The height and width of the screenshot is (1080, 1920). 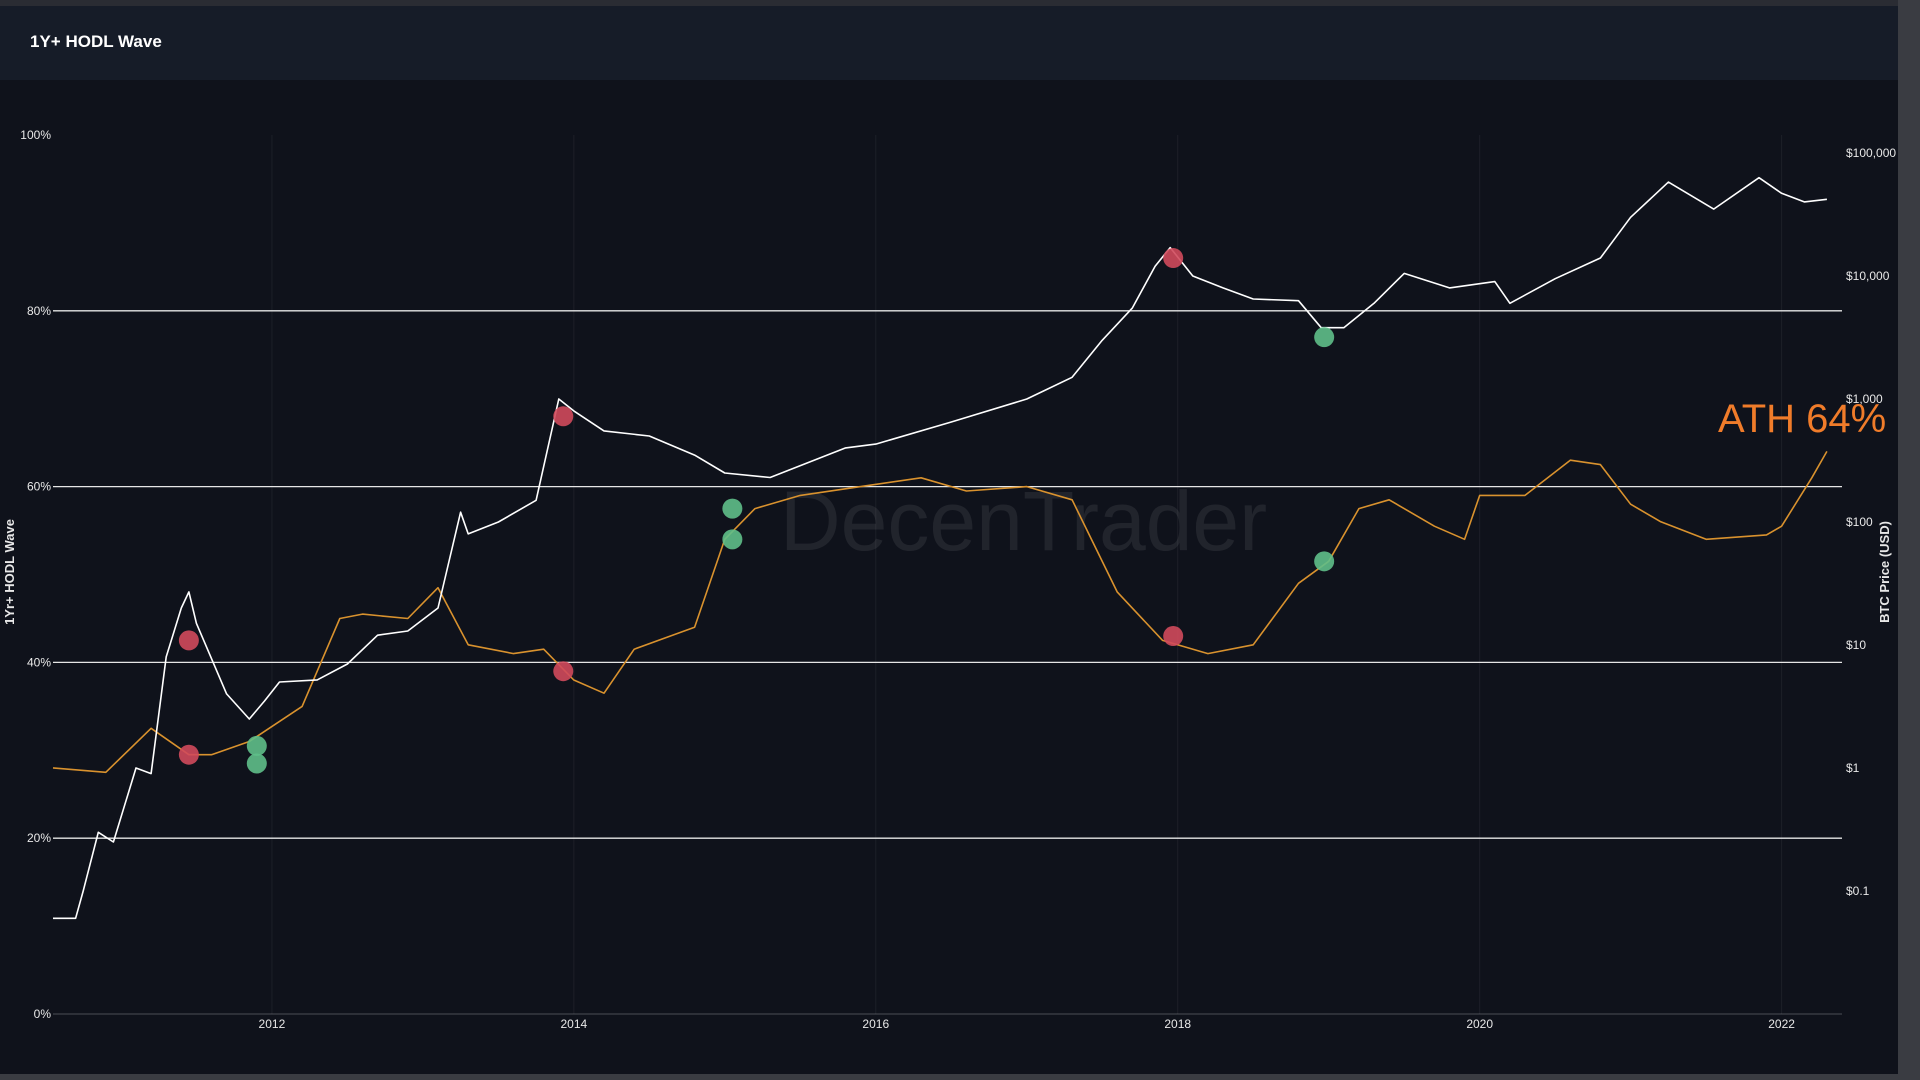 What do you see at coordinates (1856, 645) in the screenshot?
I see `right-tick-label: $10` at bounding box center [1856, 645].